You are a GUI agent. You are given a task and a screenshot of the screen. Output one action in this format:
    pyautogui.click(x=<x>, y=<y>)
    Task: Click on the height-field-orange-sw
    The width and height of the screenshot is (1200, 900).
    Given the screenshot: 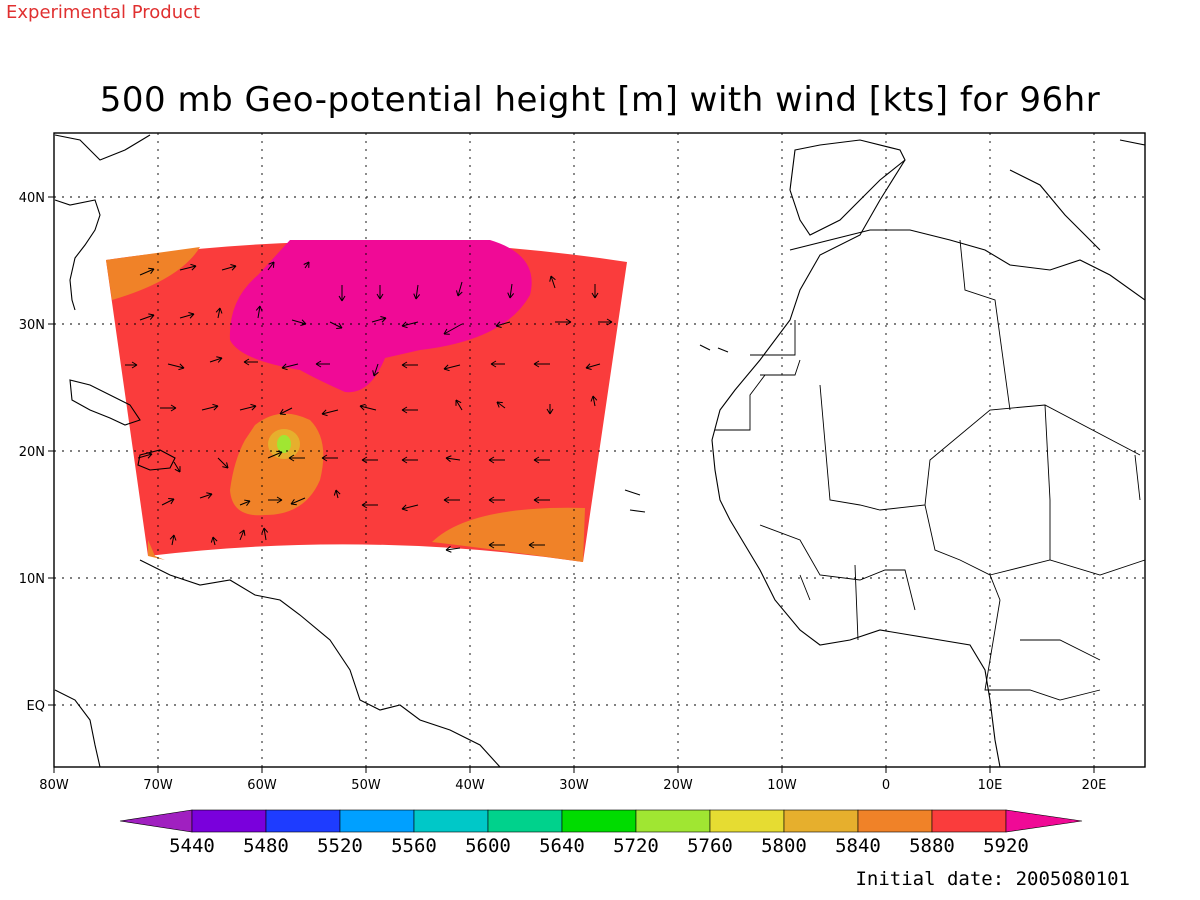 What is the action you would take?
    pyautogui.click(x=156, y=550)
    